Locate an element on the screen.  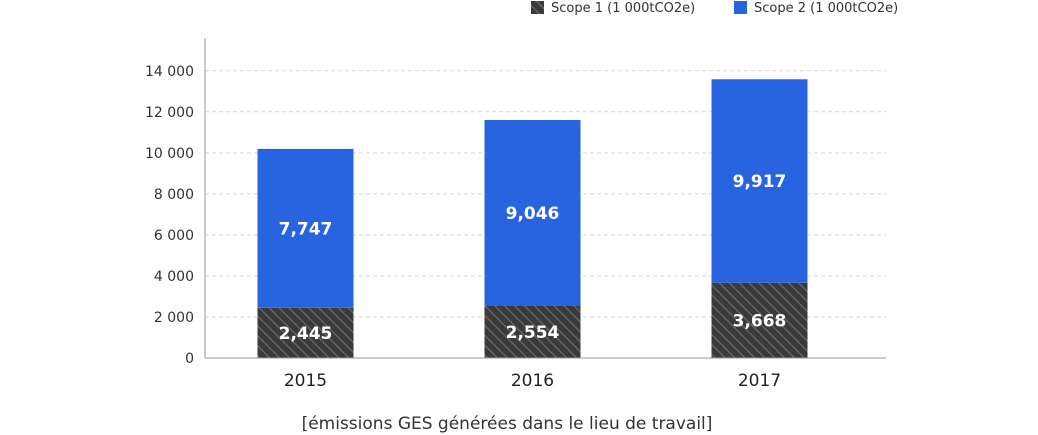
bar-scope1-2016 is located at coordinates (532, 331).